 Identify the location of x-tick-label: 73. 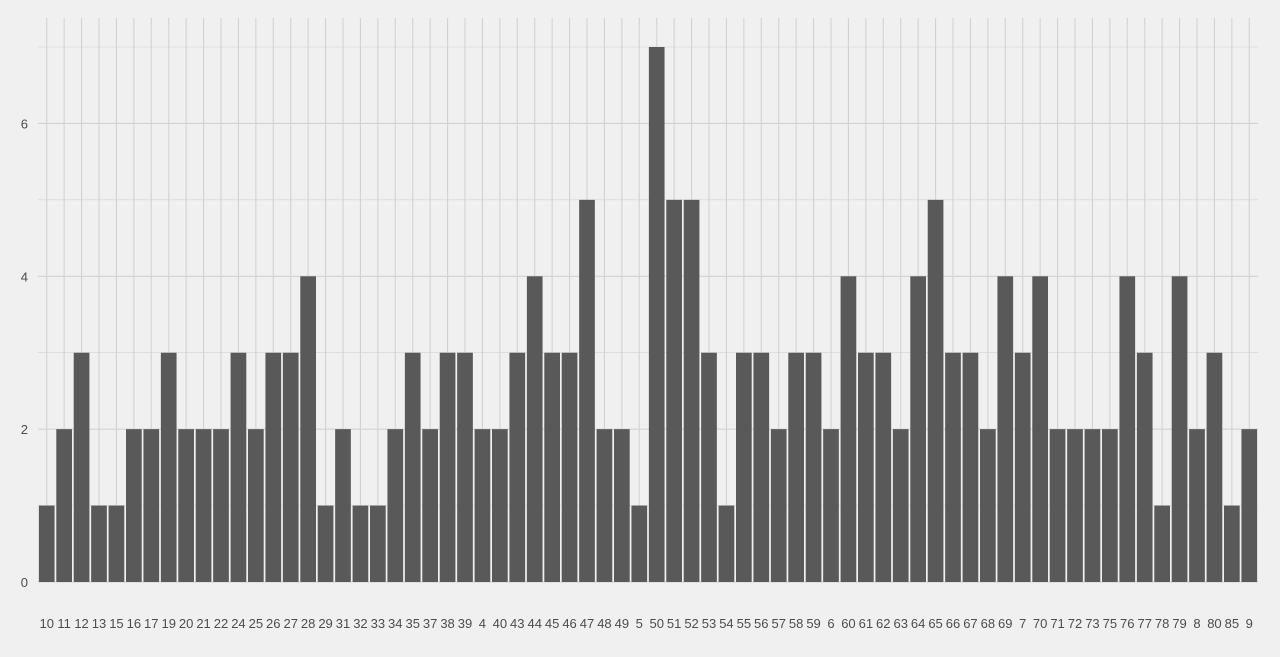
(1092, 623).